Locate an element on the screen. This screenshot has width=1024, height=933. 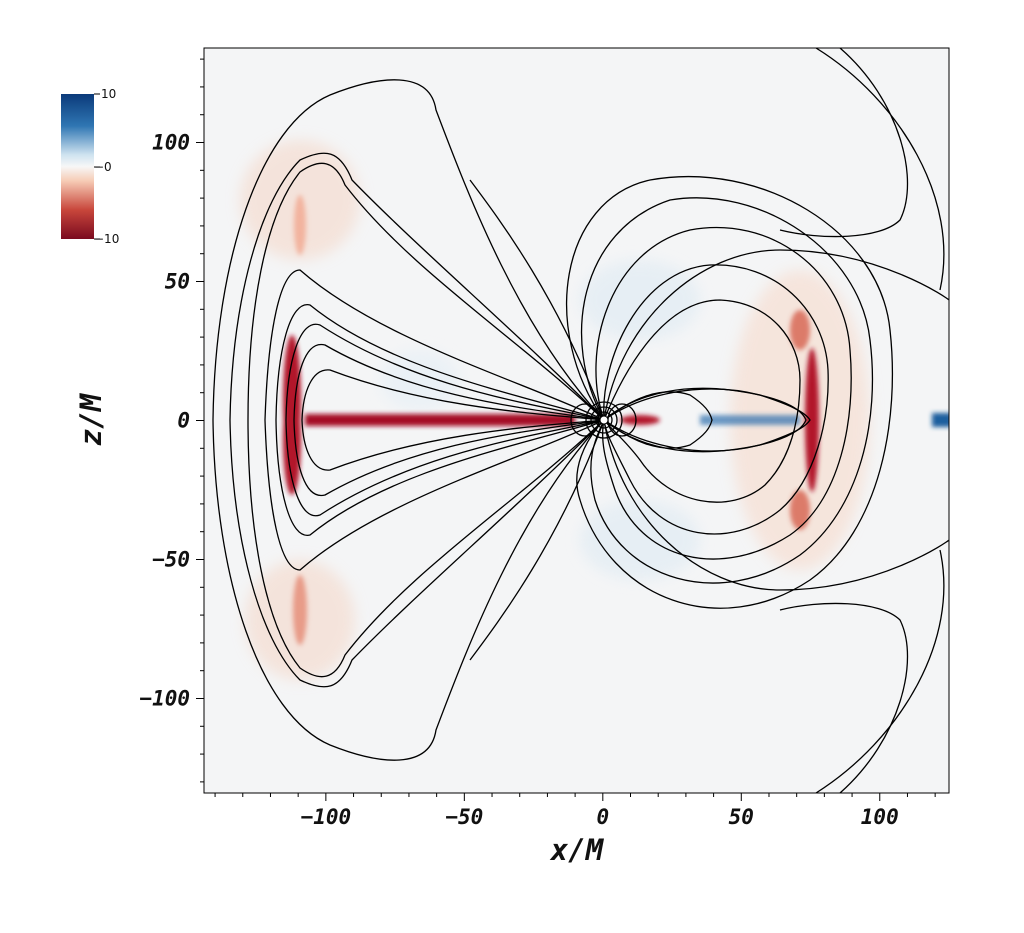
x-tick-label: −50 is located at coordinates (464, 817).